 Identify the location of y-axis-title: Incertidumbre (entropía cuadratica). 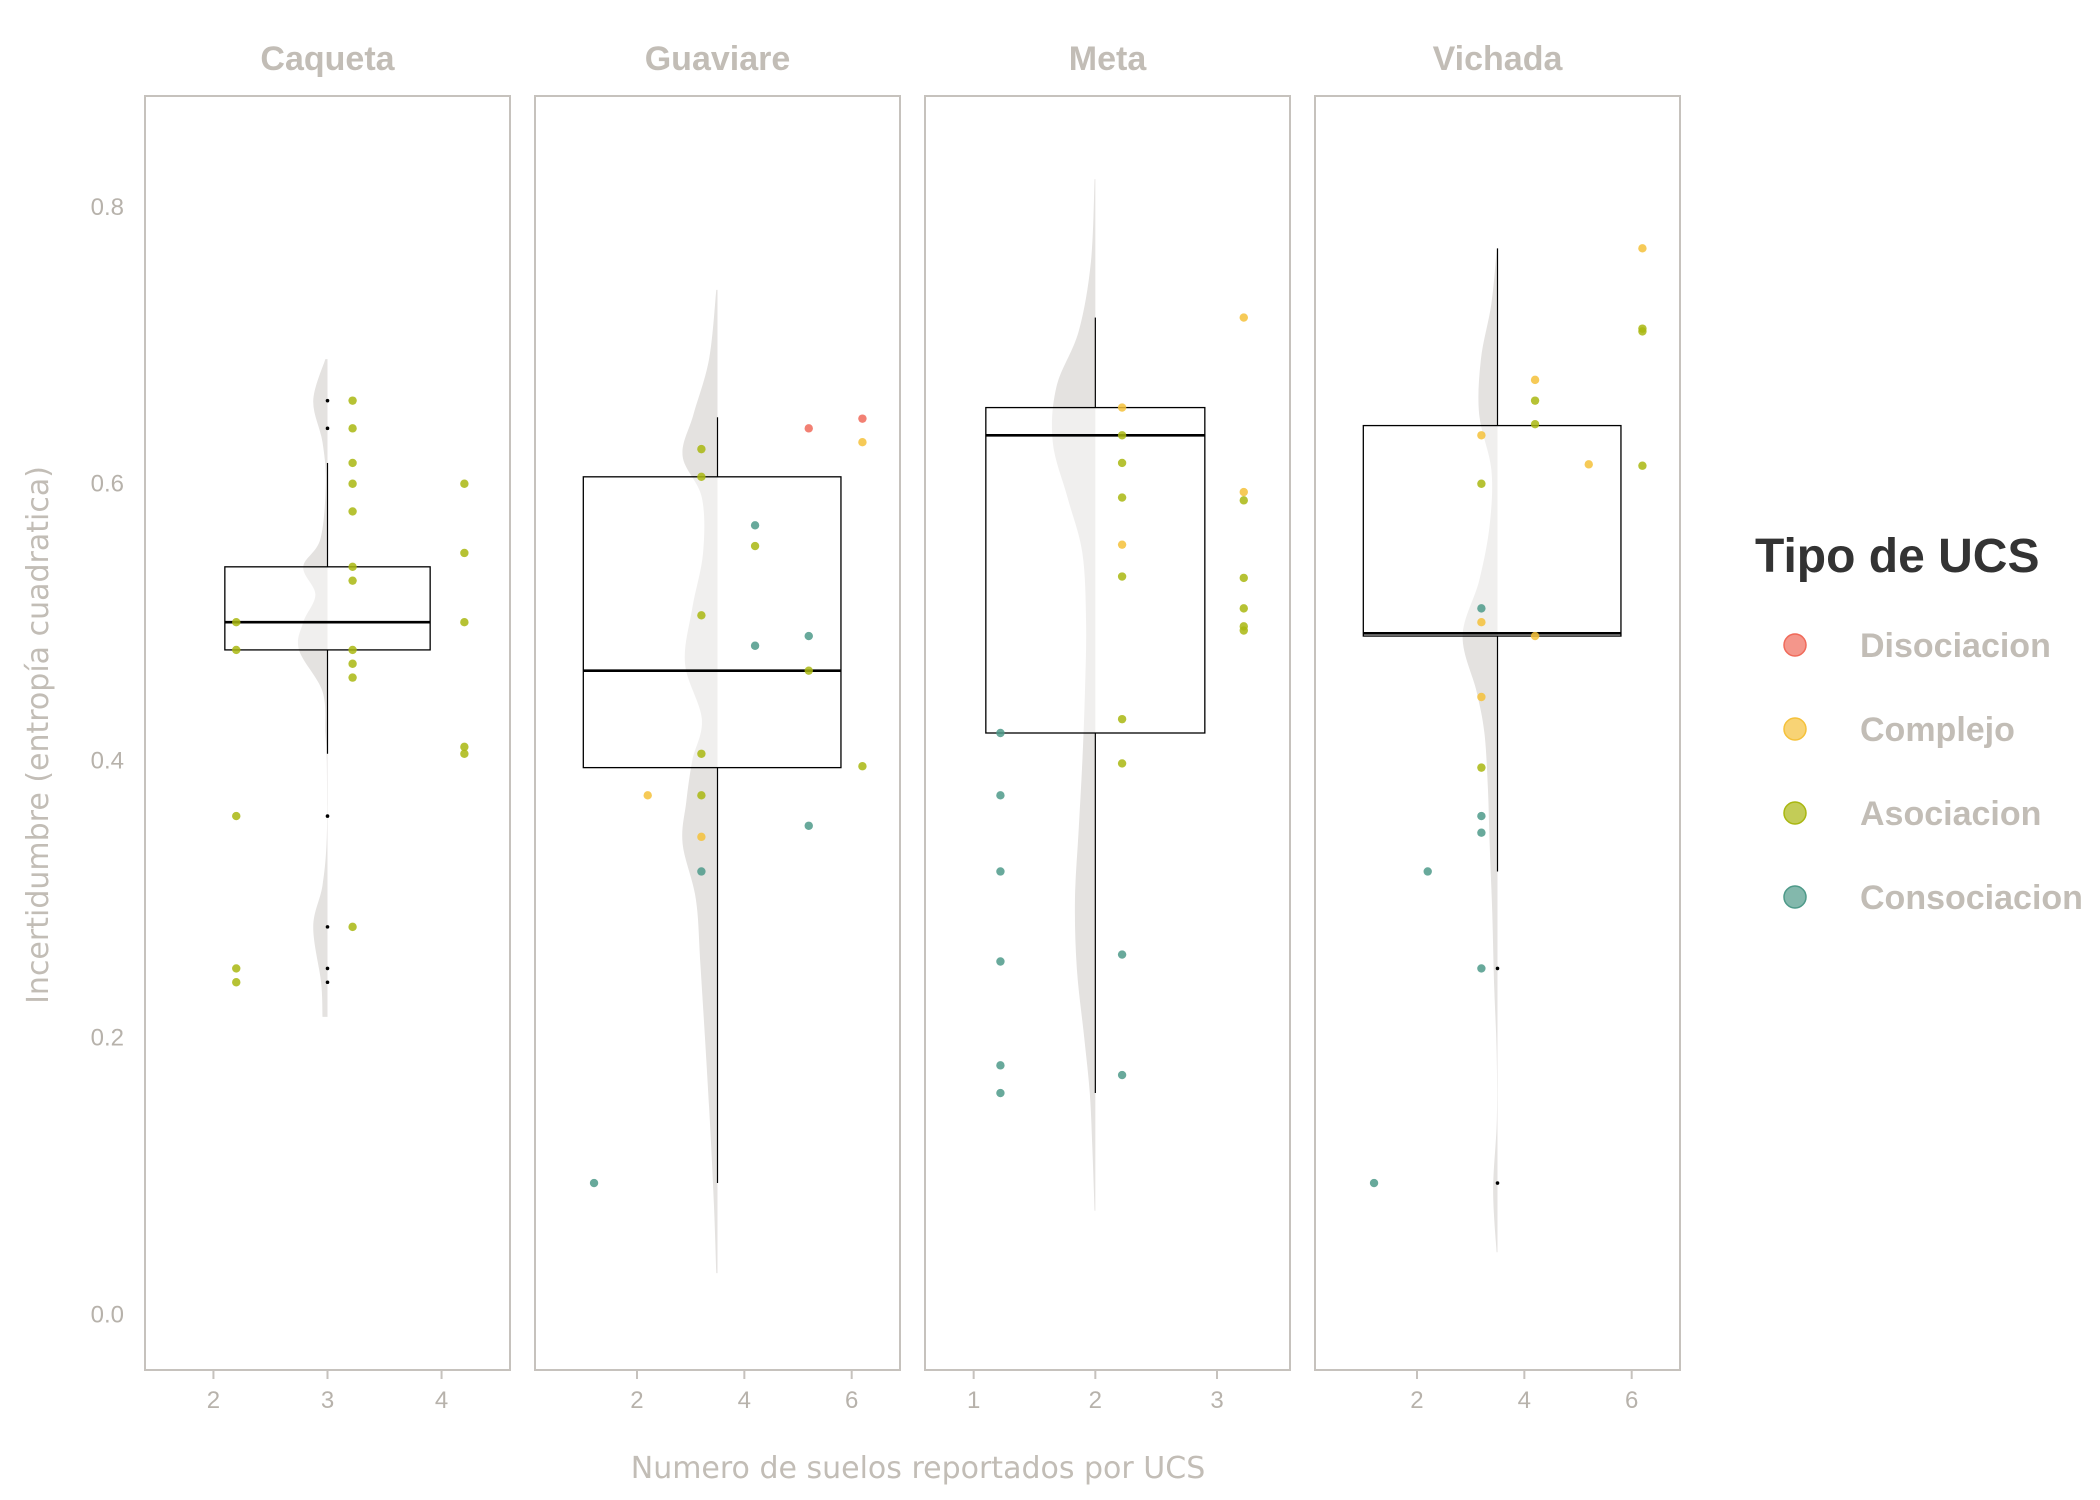
(38, 735).